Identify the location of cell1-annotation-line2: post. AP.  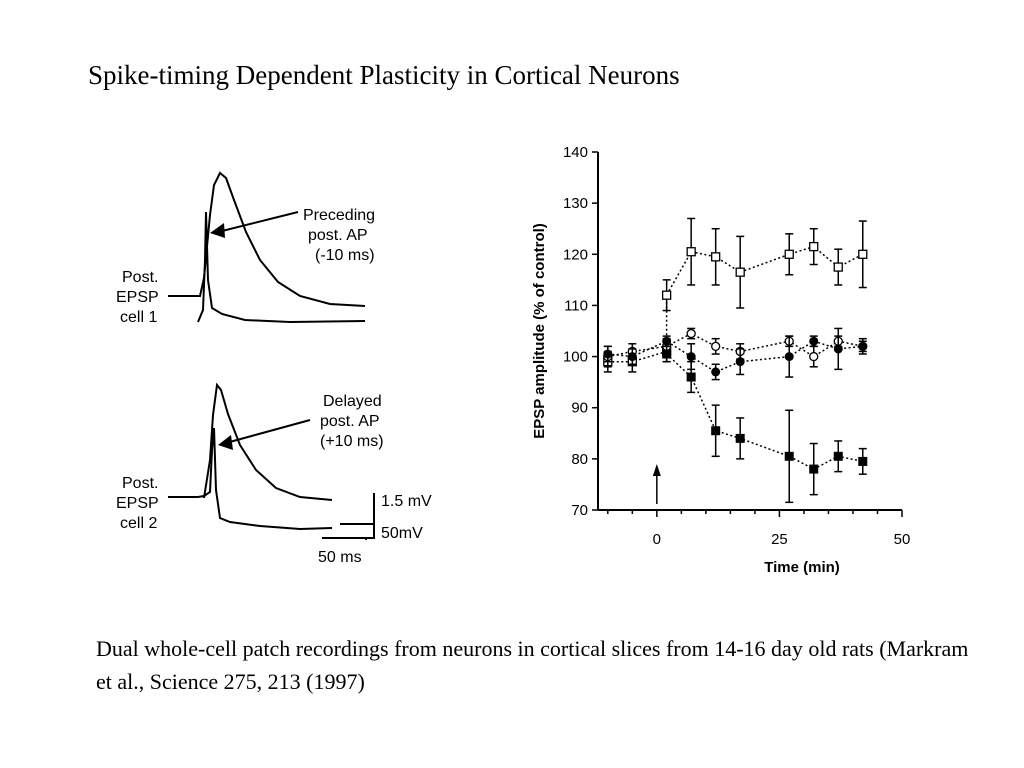
(338, 235).